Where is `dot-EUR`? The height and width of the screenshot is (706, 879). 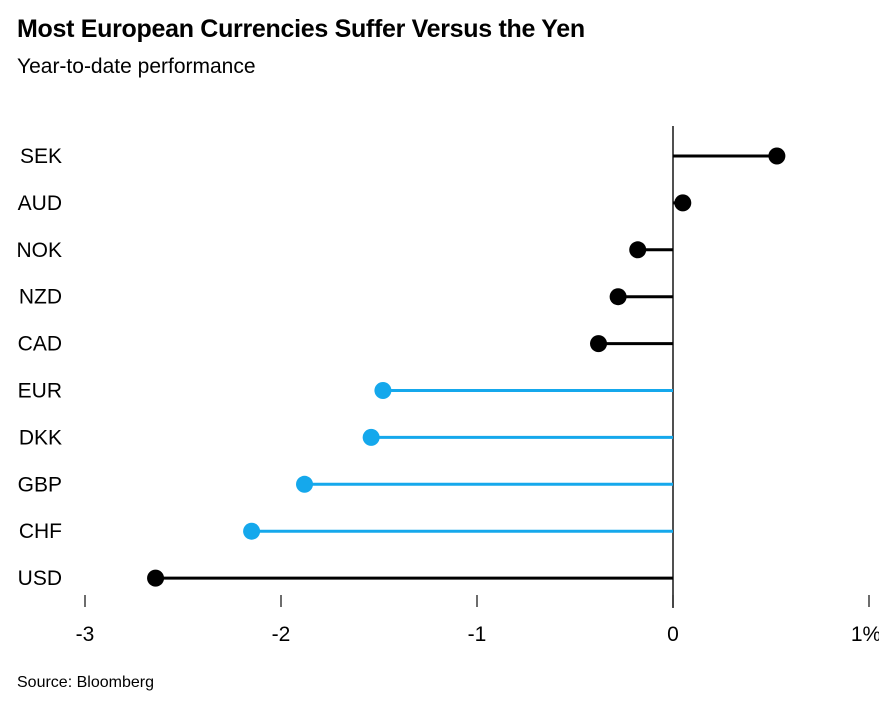 dot-EUR is located at coordinates (383, 390).